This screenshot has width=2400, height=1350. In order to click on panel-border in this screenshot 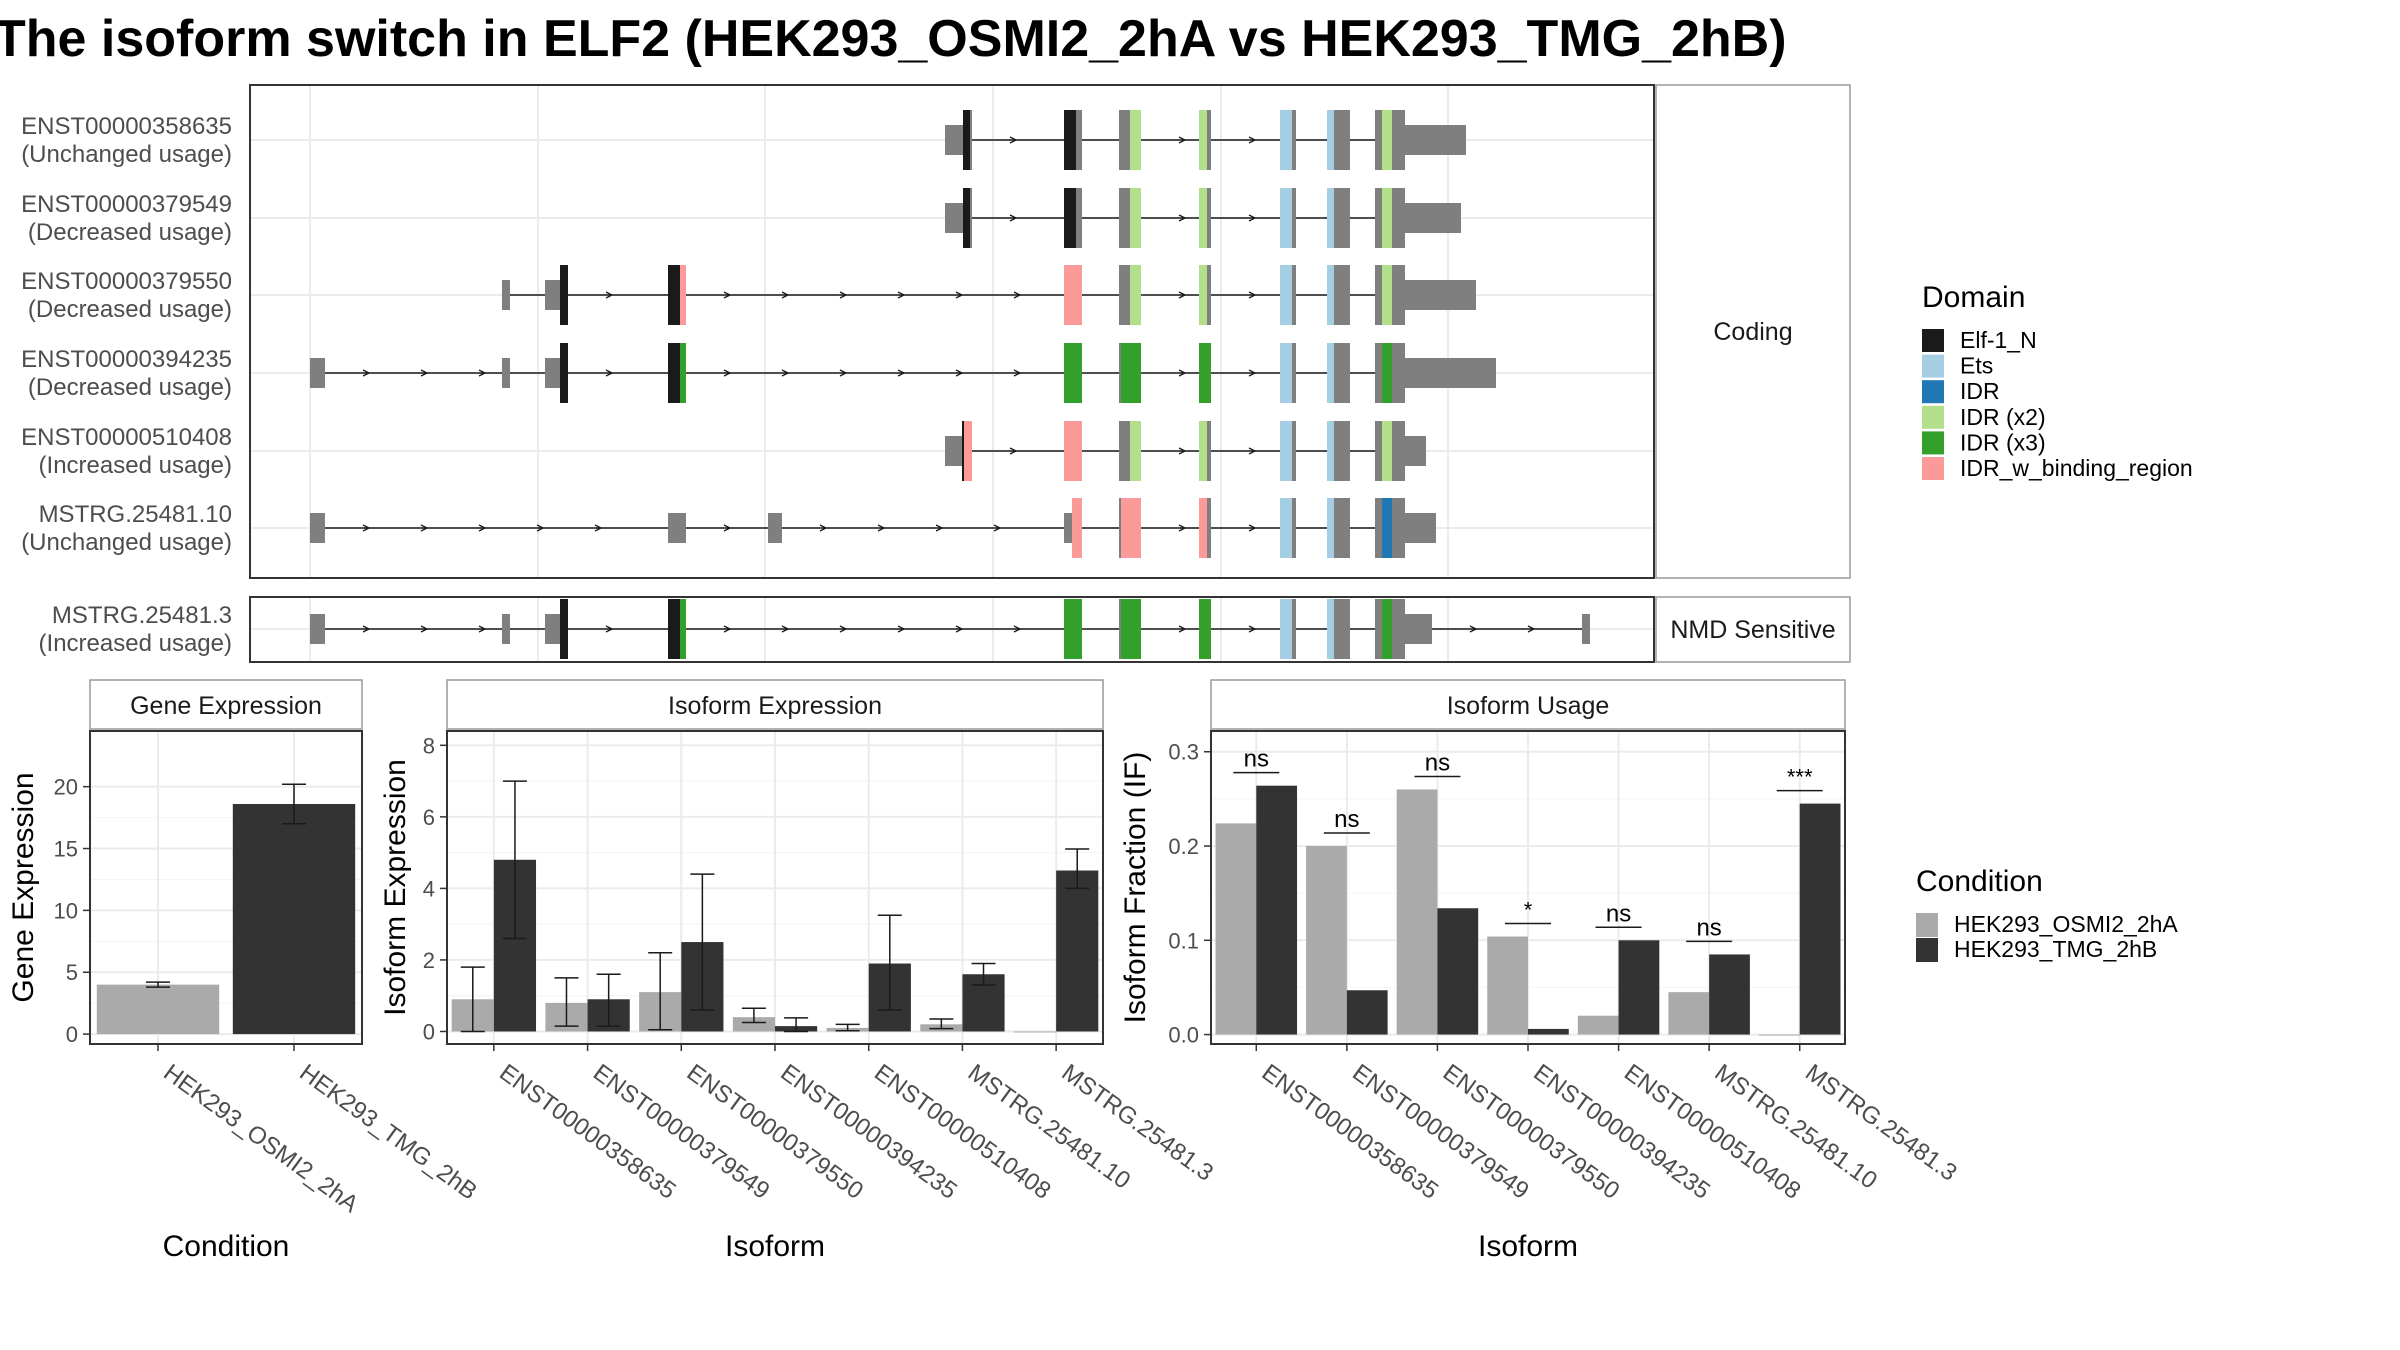, I will do `click(226, 887)`.